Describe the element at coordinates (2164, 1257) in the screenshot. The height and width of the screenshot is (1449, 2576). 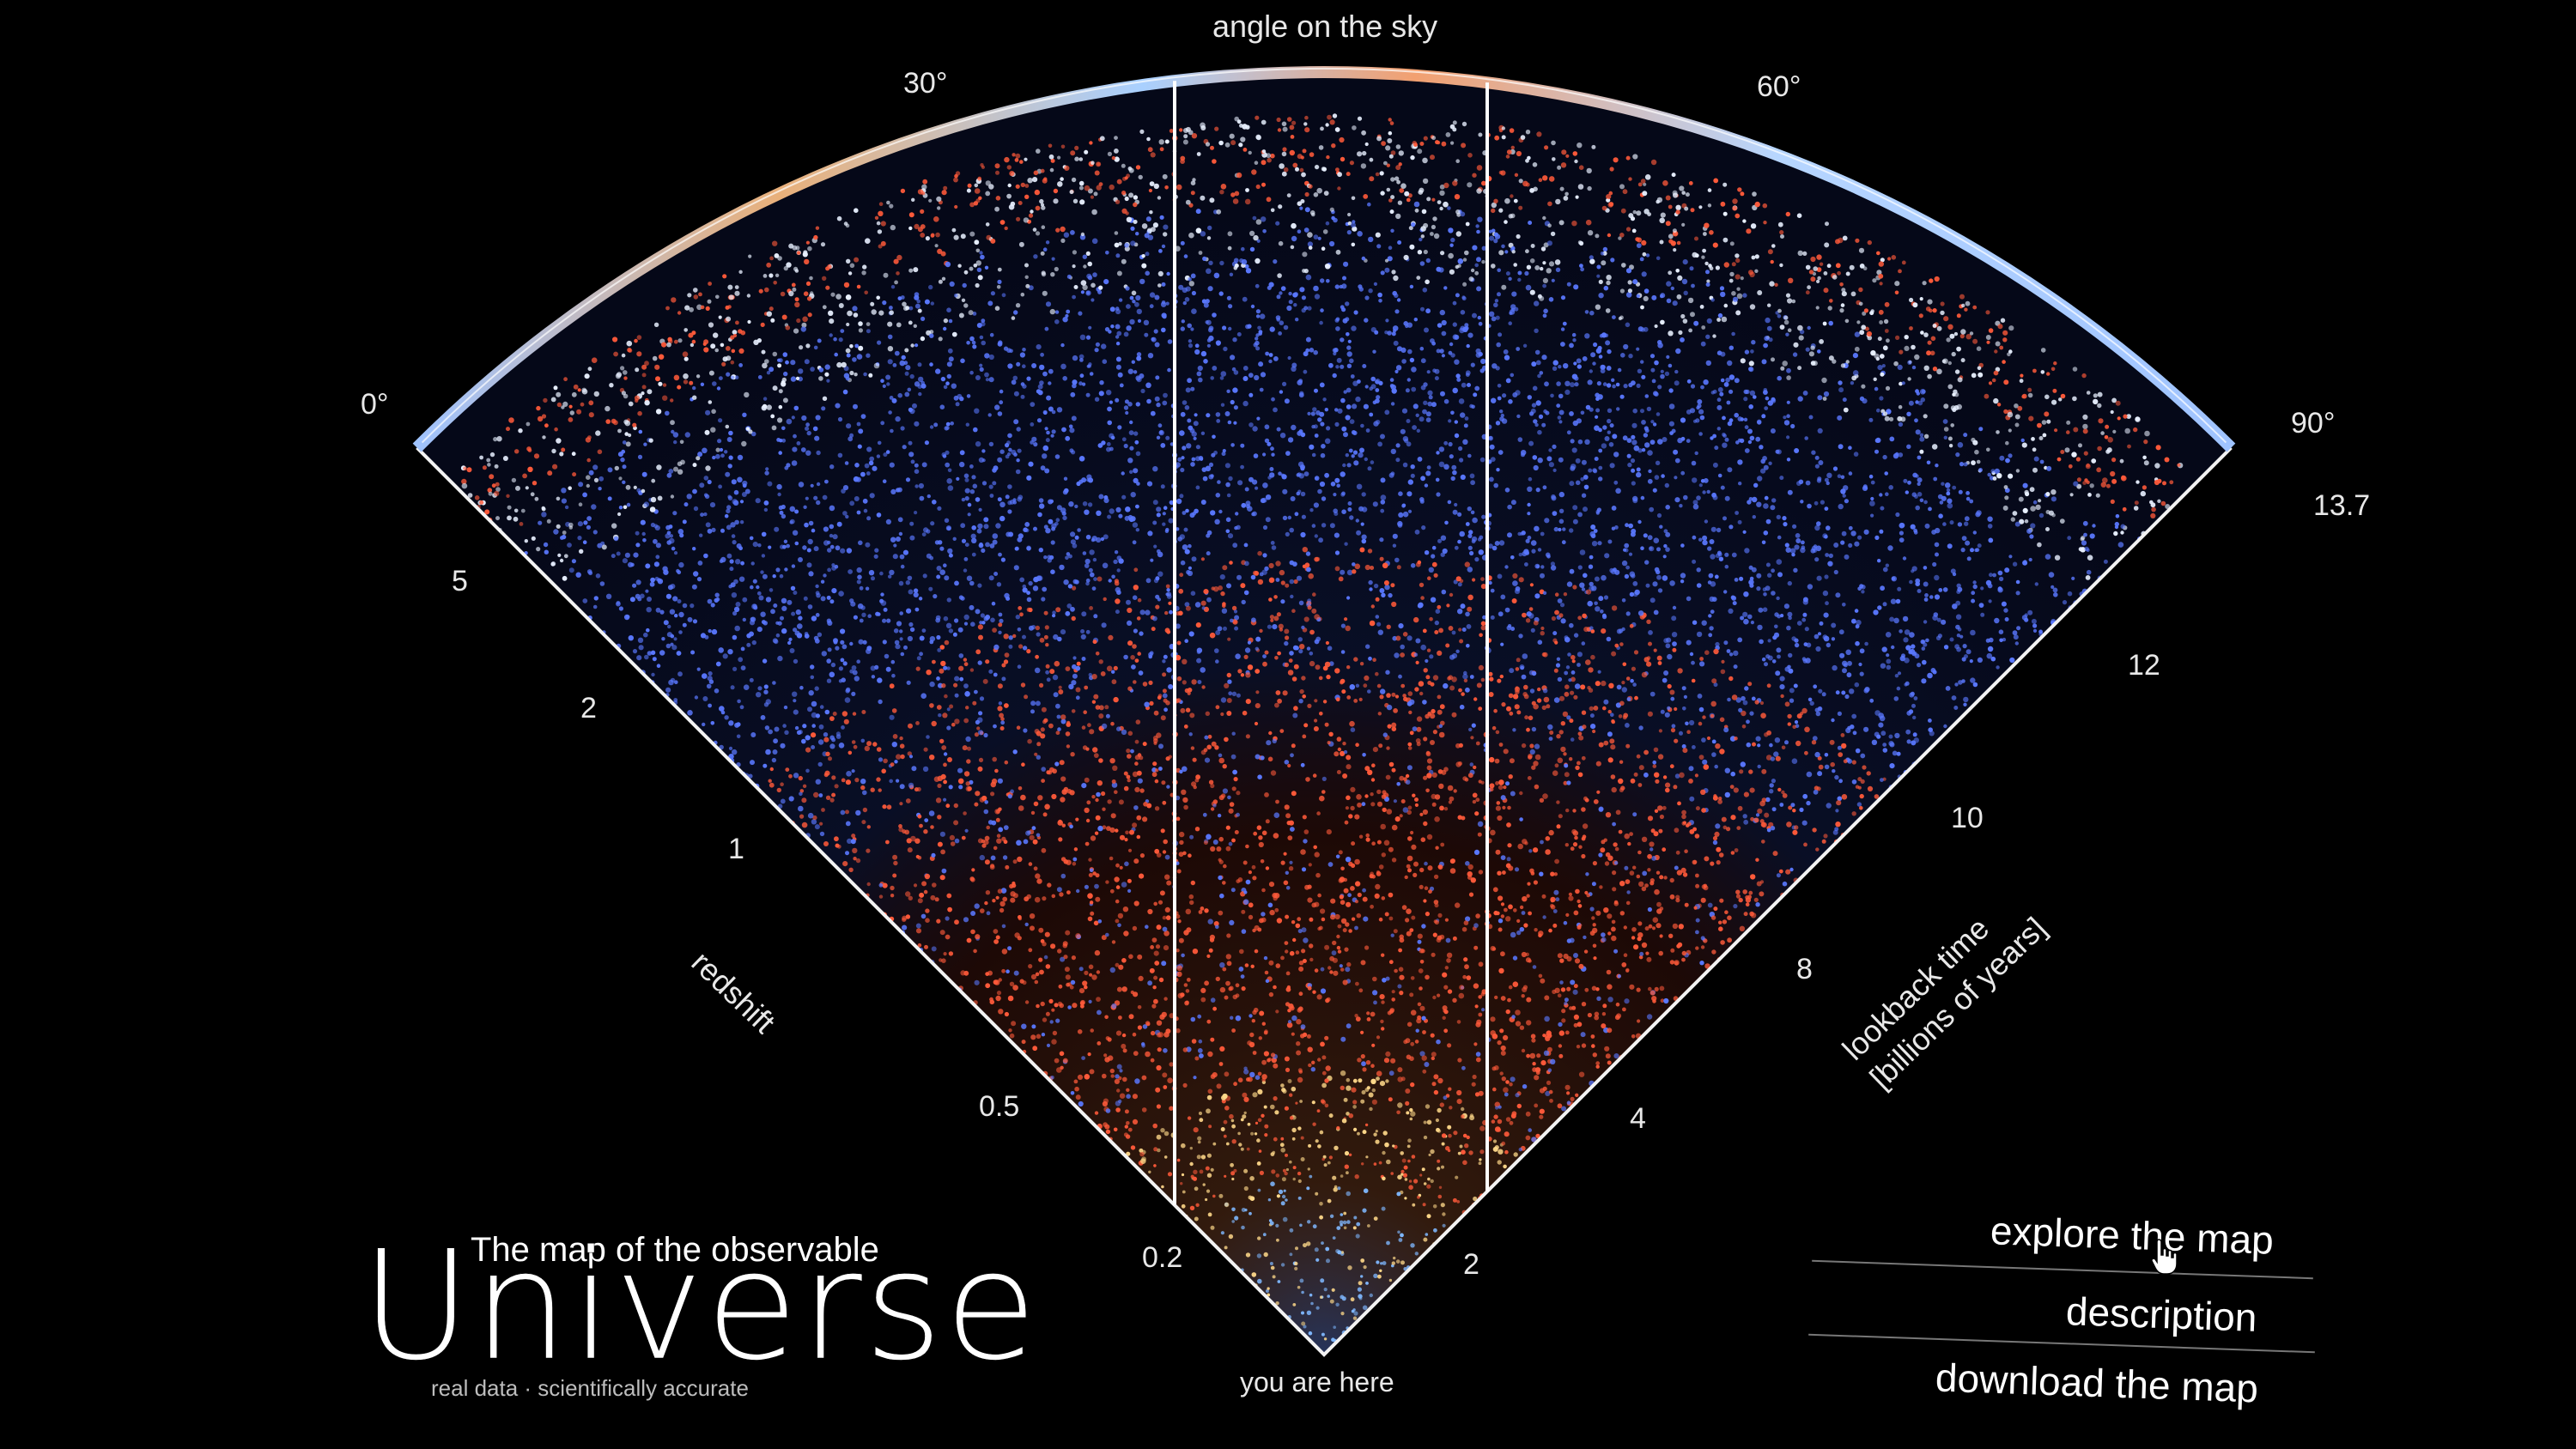
I see `hand-pointer-icon` at that location.